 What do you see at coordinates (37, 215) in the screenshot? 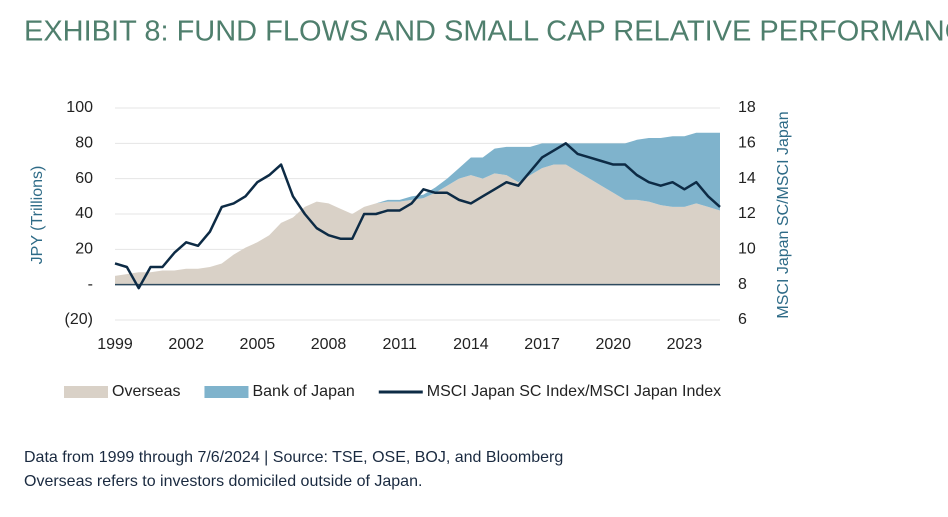
I see `y-axis-label: JPY (Trillions)` at bounding box center [37, 215].